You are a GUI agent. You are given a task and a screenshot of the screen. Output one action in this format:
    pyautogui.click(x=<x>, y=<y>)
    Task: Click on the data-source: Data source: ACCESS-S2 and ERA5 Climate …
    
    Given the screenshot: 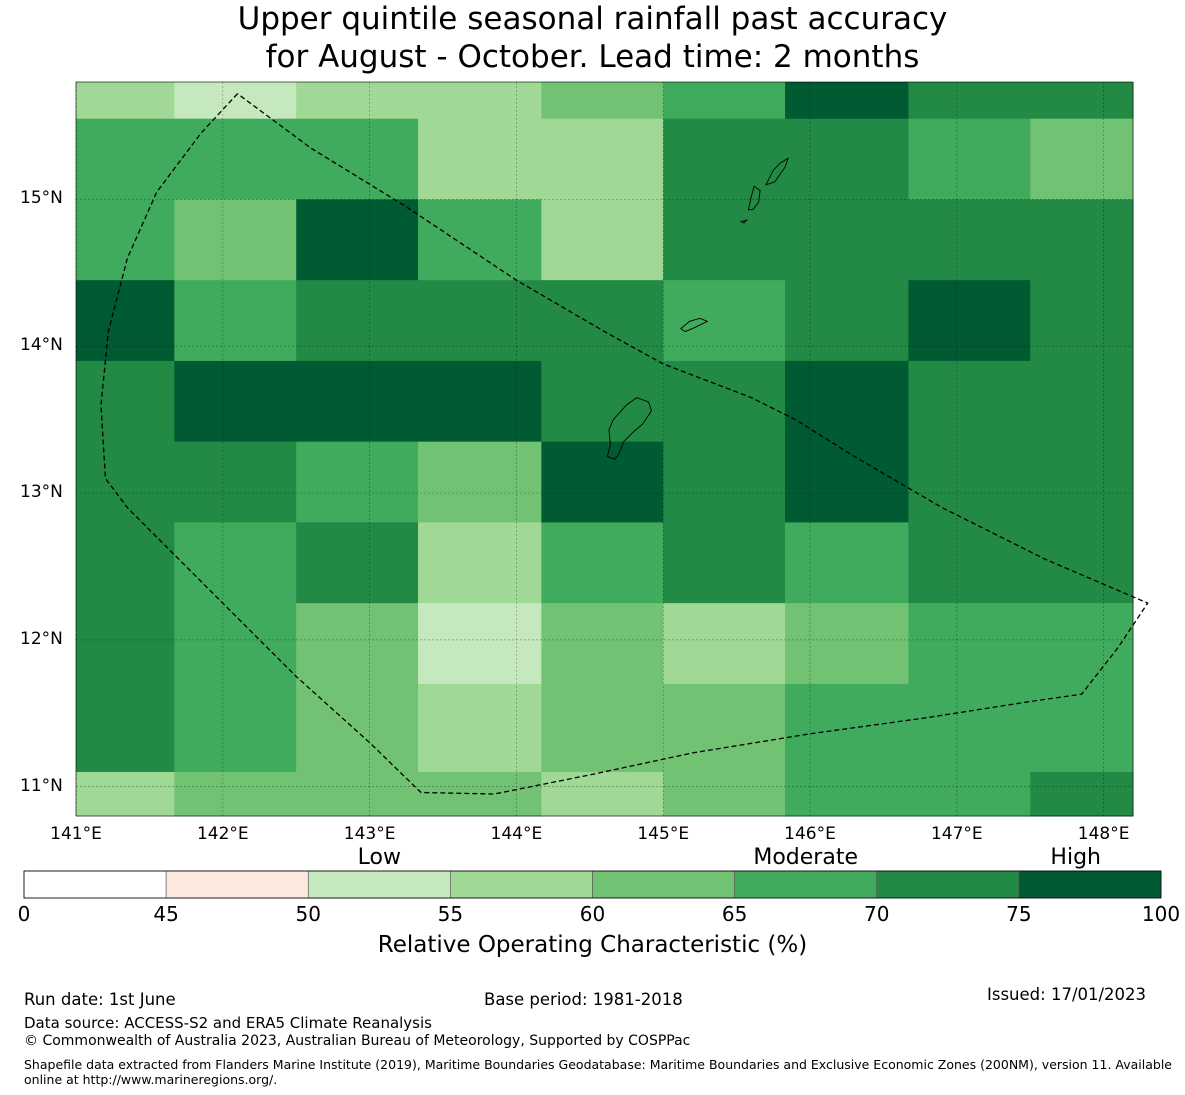 What is the action you would take?
    pyautogui.click(x=228, y=1023)
    